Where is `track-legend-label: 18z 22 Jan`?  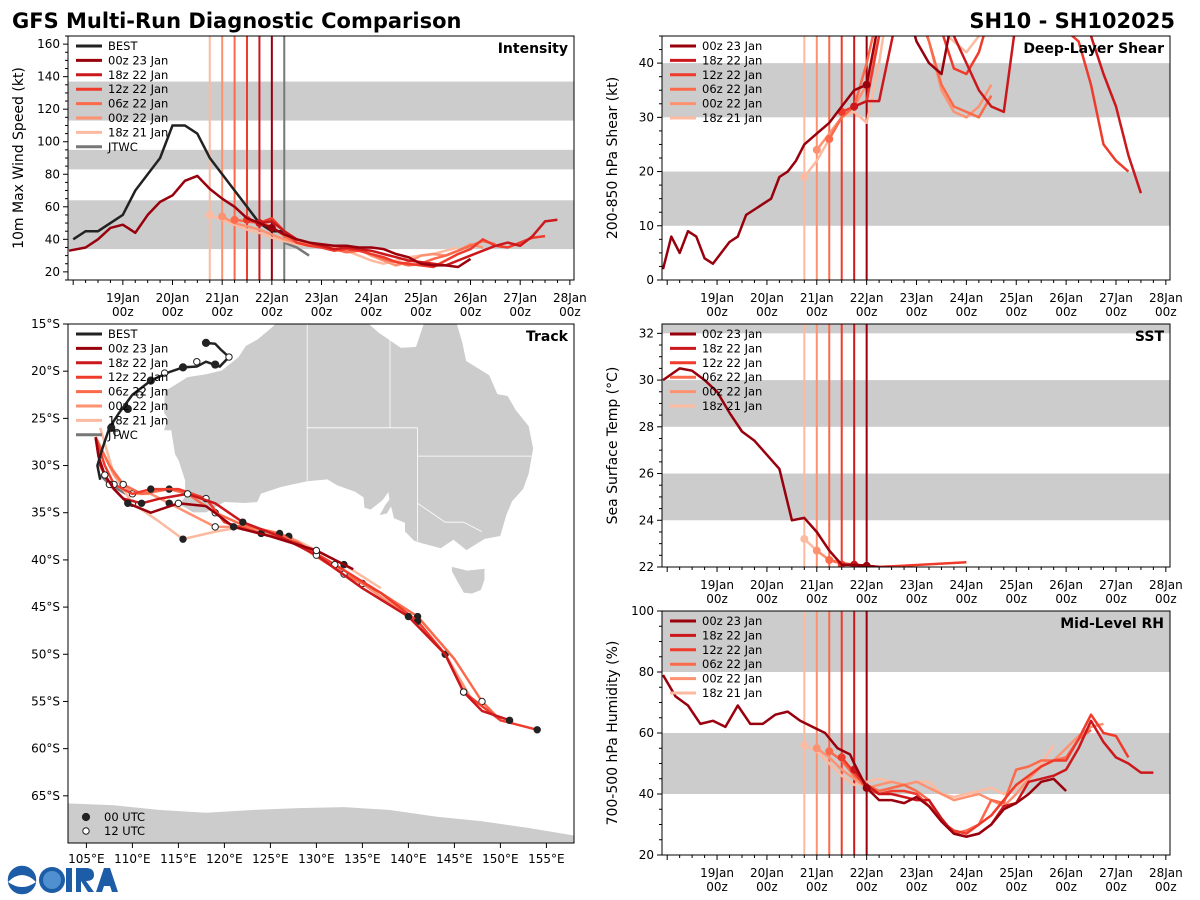 track-legend-label: 18z 22 Jan is located at coordinates (138, 363).